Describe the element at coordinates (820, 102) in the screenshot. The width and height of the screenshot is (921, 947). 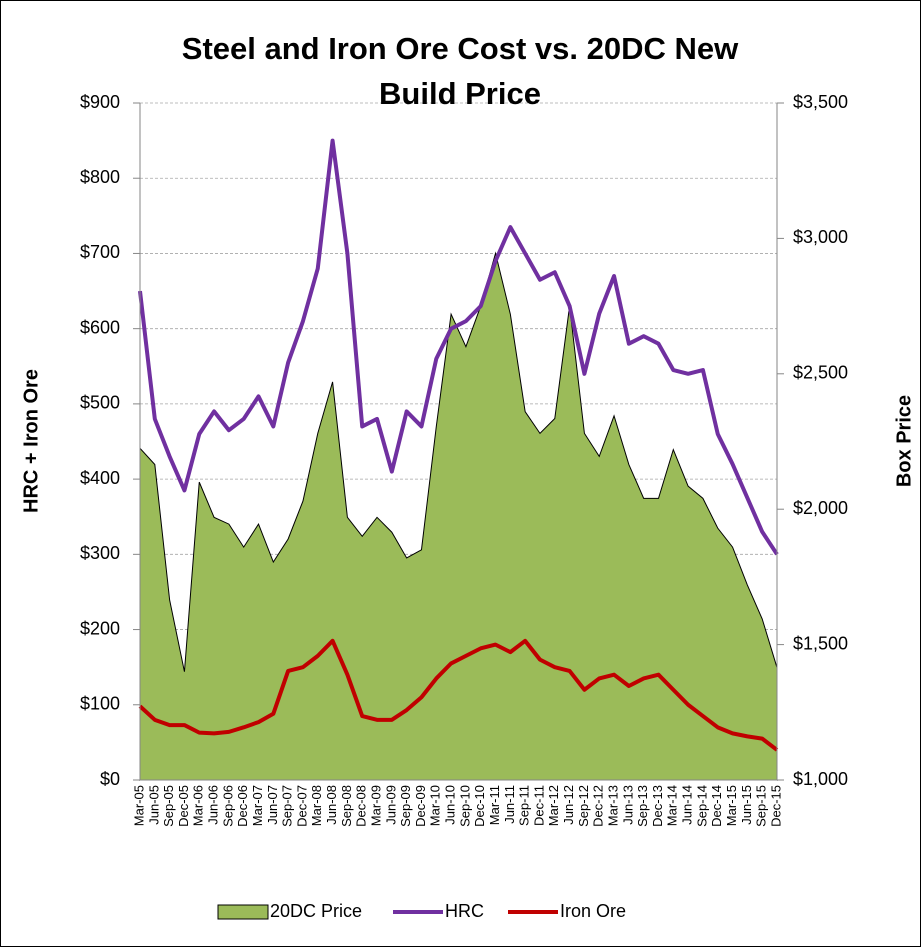
I see `y2-tick-label: $3,500` at that location.